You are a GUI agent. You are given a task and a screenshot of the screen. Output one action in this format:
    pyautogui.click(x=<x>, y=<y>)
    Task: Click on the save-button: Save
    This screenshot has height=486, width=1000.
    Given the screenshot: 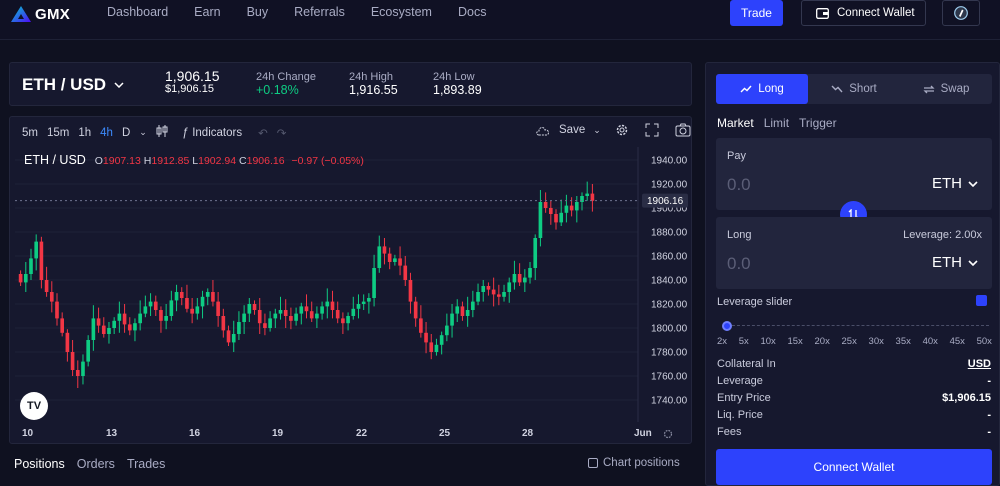 What is the action you would take?
    pyautogui.click(x=572, y=130)
    